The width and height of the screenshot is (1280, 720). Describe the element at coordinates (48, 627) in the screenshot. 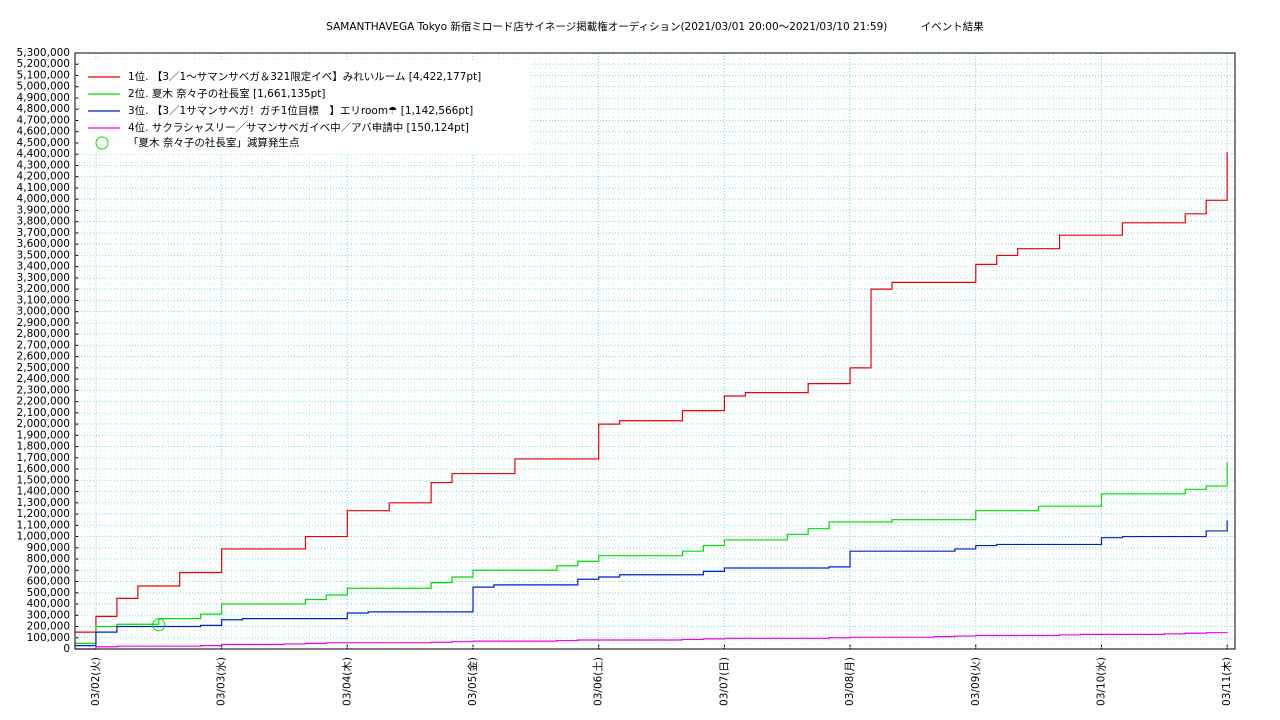

I see `y-tick-label: 200,000` at that location.